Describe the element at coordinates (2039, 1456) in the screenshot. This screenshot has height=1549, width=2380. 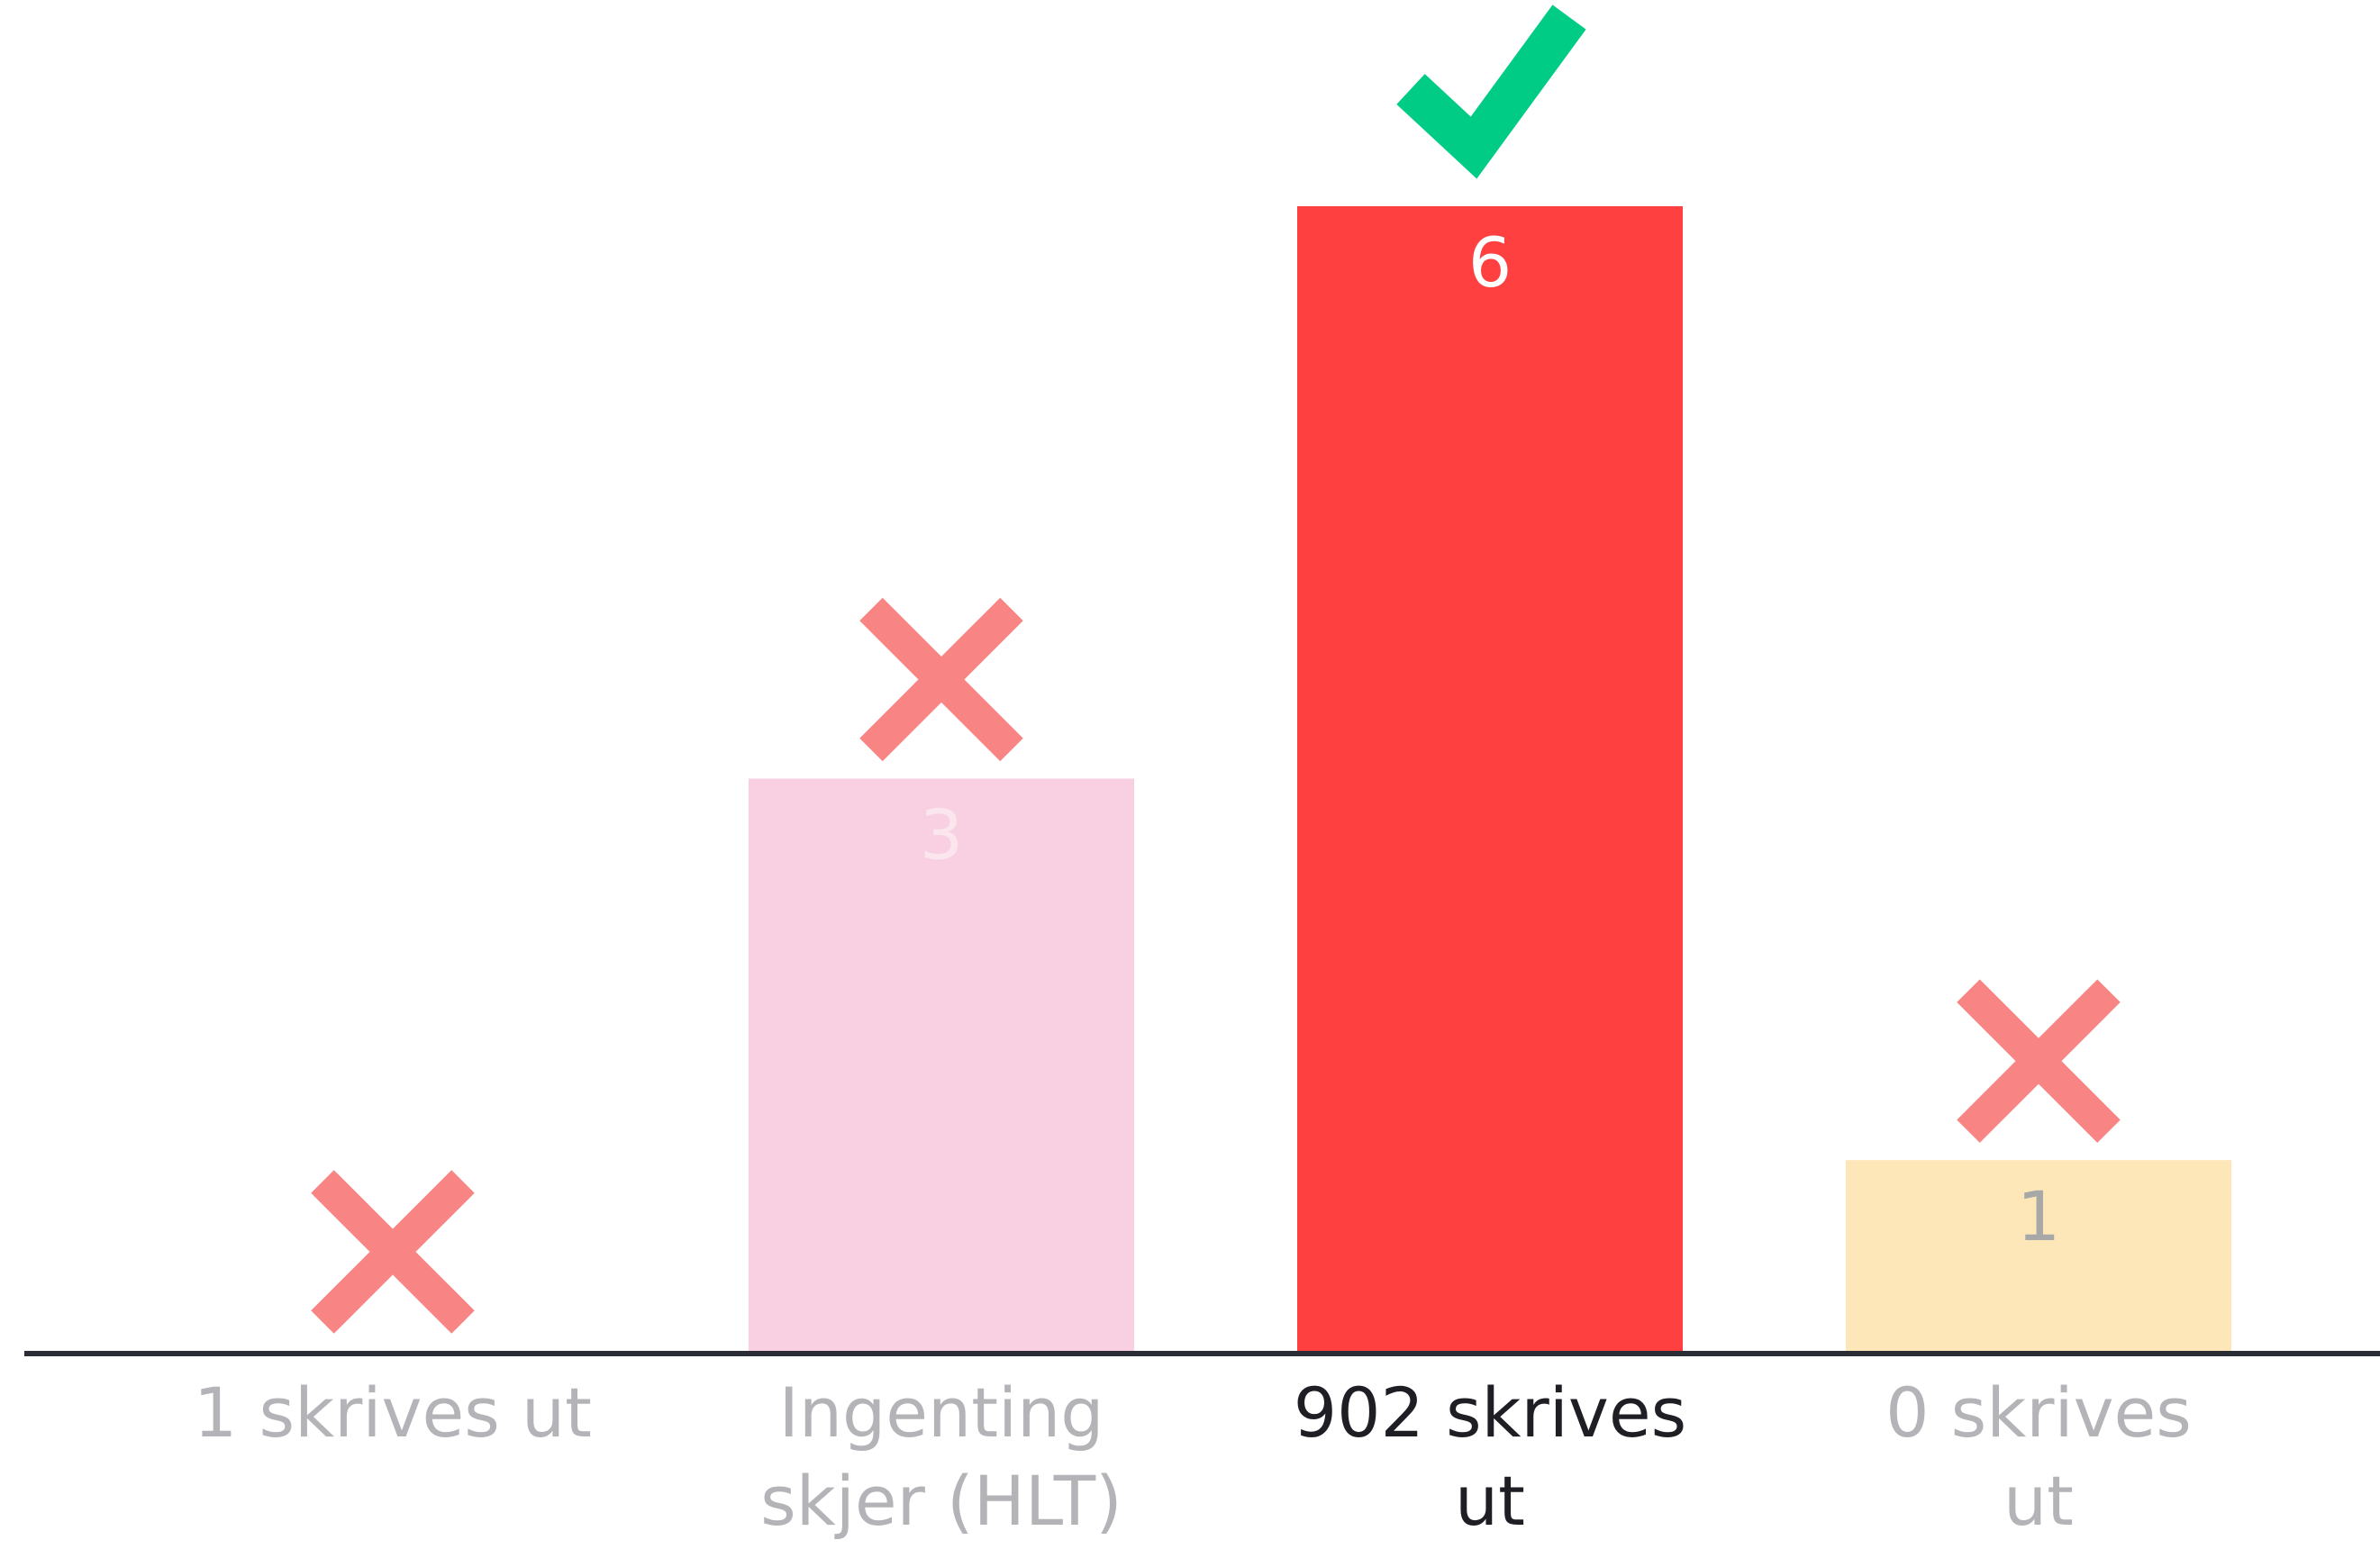
I see `category-label: 0 skrives ut` at that location.